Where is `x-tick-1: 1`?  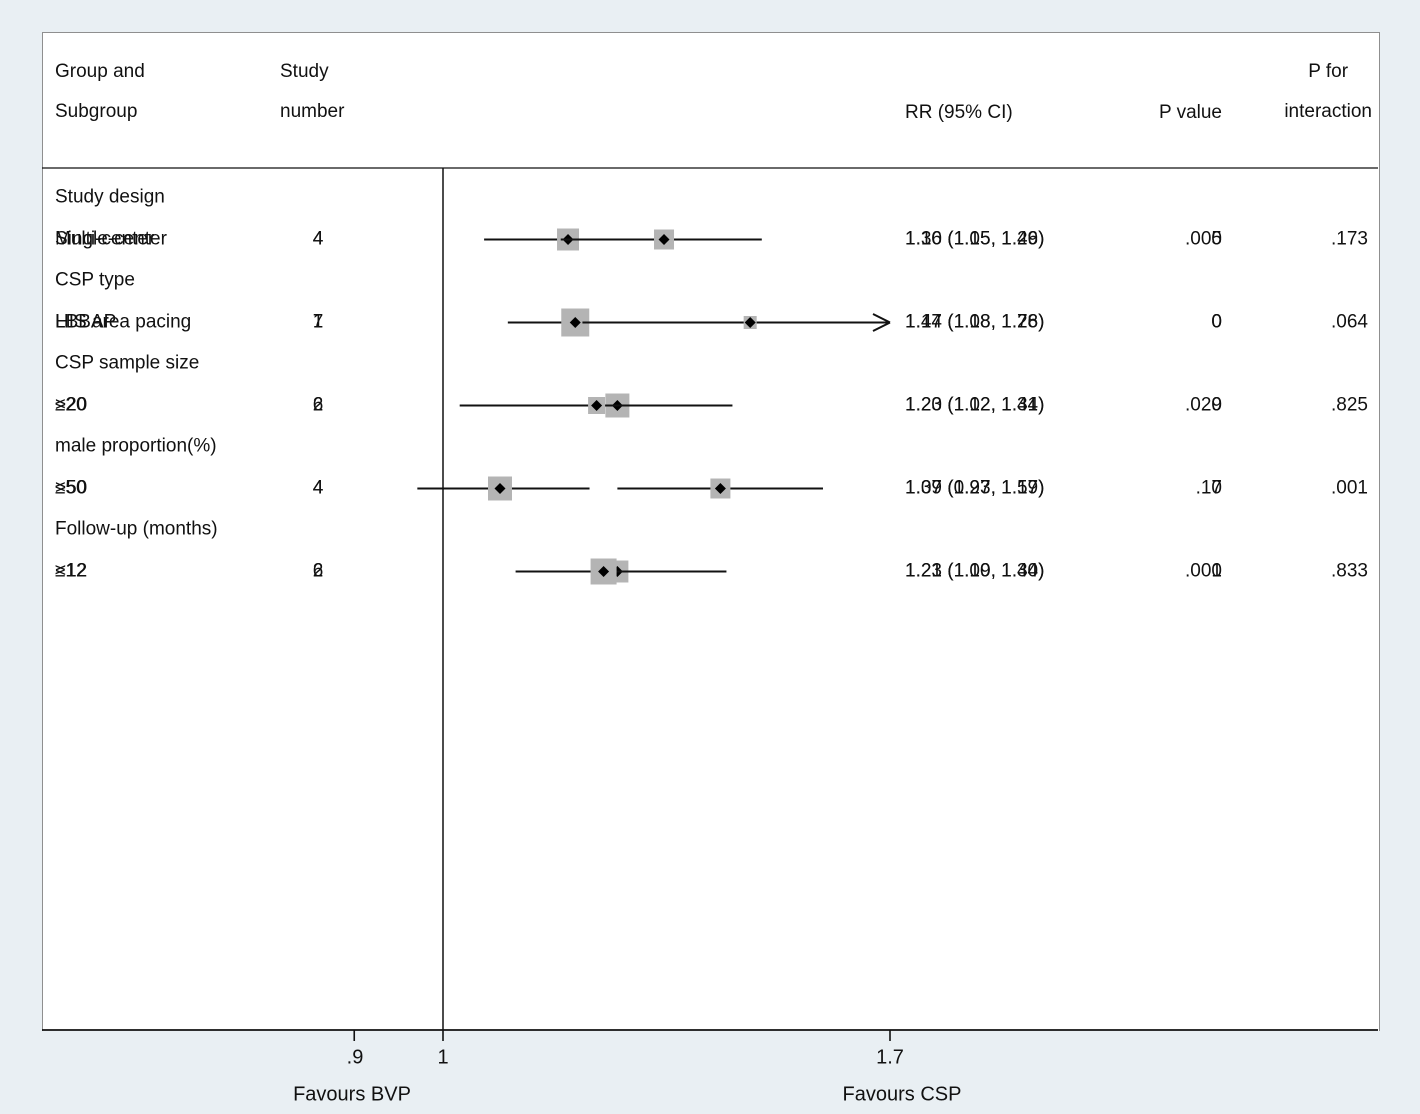 x-tick-1: 1 is located at coordinates (443, 1057).